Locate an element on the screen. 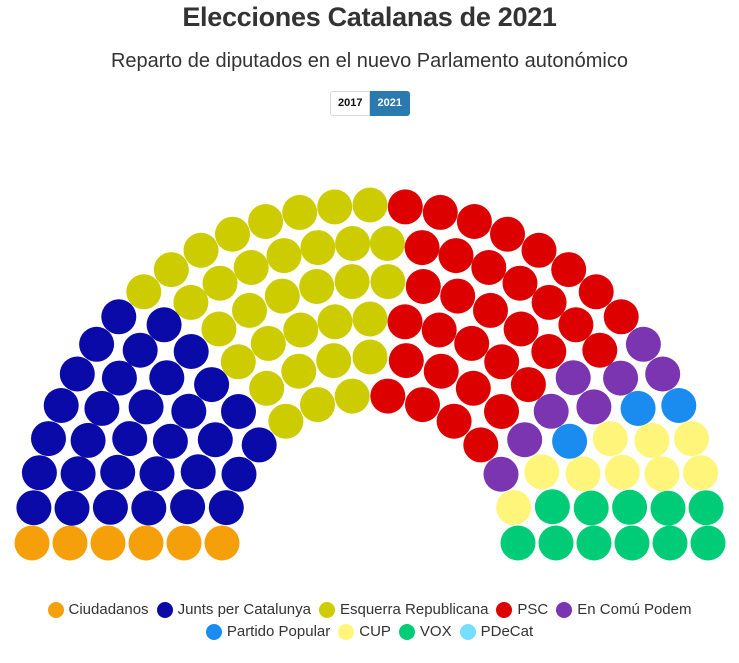 This screenshot has width=739, height=663. legend-item-psc: PSC is located at coordinates (522, 609).